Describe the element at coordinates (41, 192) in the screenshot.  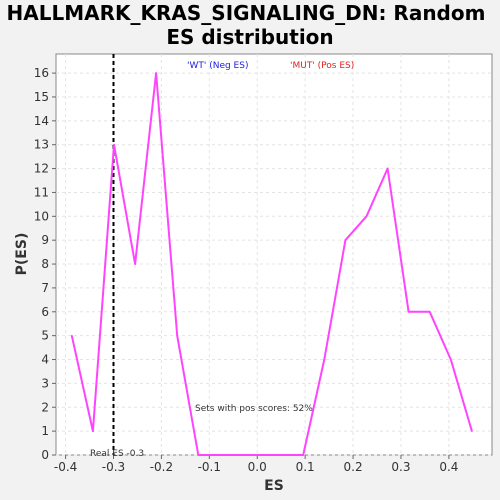
I see `y-tick-label: 11` at that location.